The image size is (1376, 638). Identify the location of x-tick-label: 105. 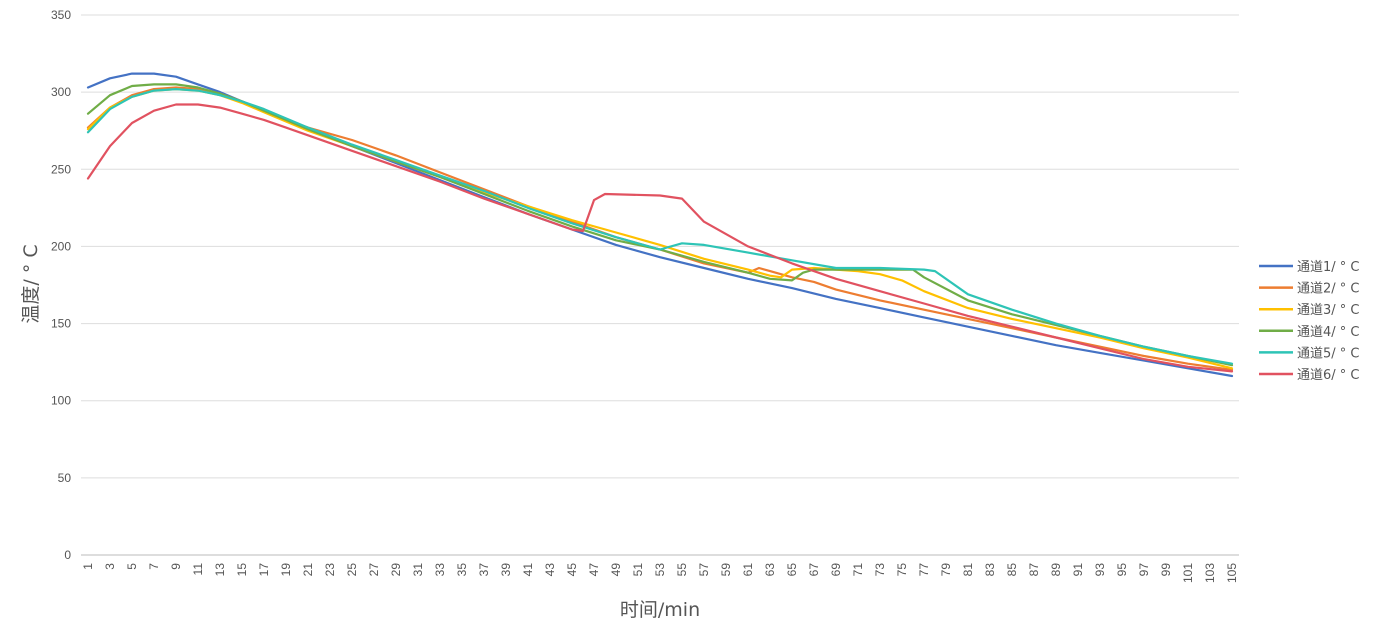
(1232, 573).